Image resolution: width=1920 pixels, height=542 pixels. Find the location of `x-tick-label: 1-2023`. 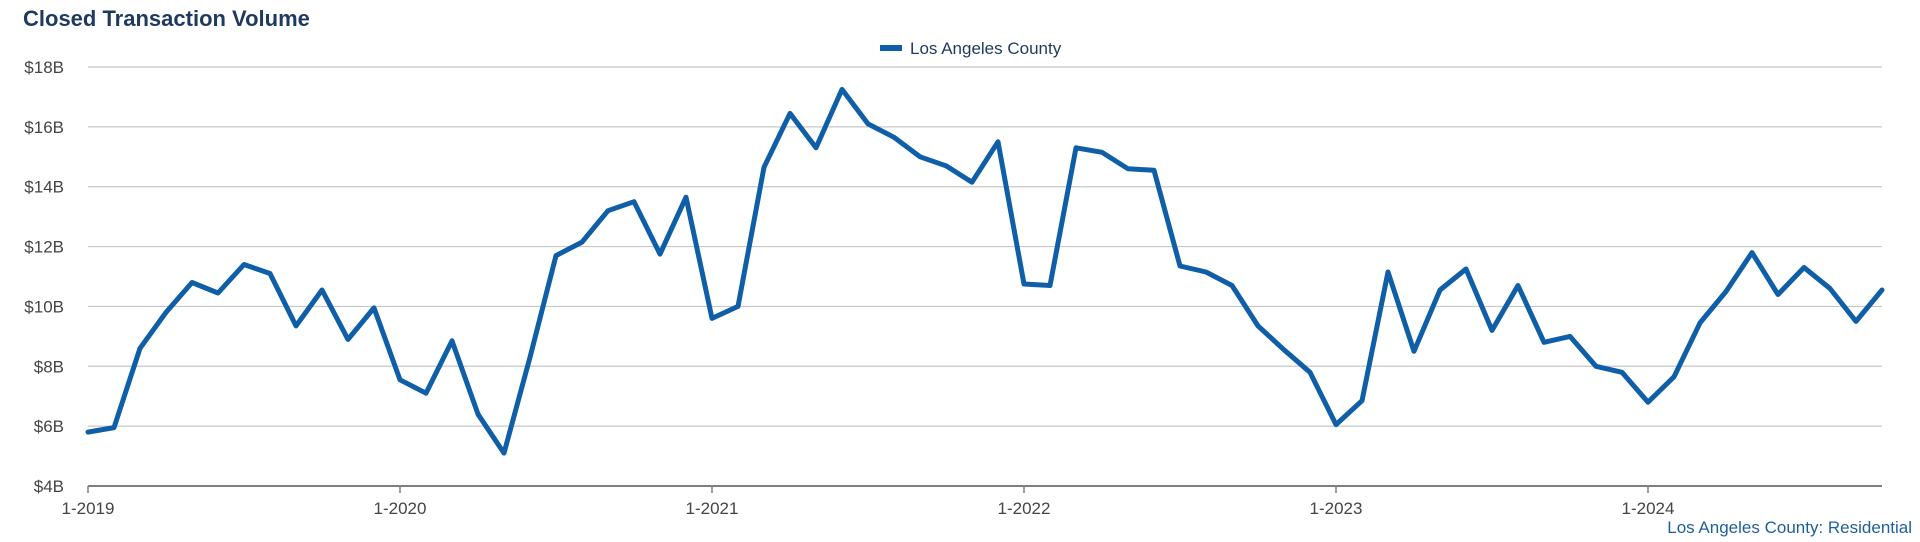

x-tick-label: 1-2023 is located at coordinates (1336, 508).